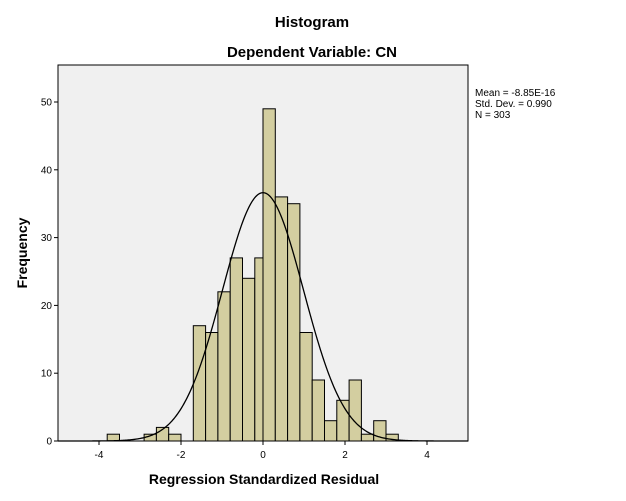 The width and height of the screenshot is (626, 501). What do you see at coordinates (47, 103) in the screenshot?
I see `y-tick-label: 50` at bounding box center [47, 103].